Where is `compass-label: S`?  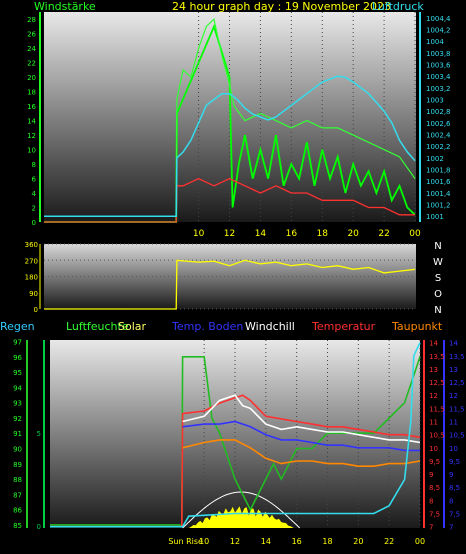 compass-label: S is located at coordinates (438, 278).